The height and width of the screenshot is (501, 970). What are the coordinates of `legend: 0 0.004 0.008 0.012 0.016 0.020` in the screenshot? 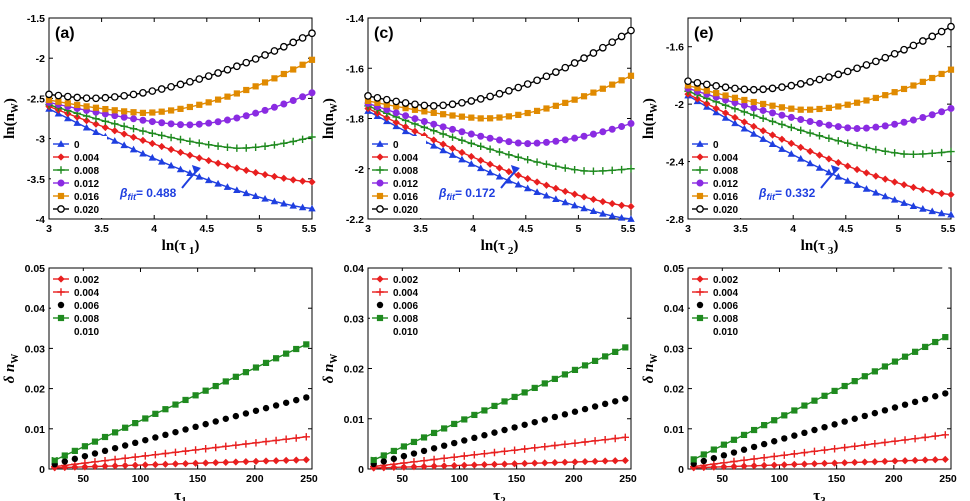 It's located at (398, 177).